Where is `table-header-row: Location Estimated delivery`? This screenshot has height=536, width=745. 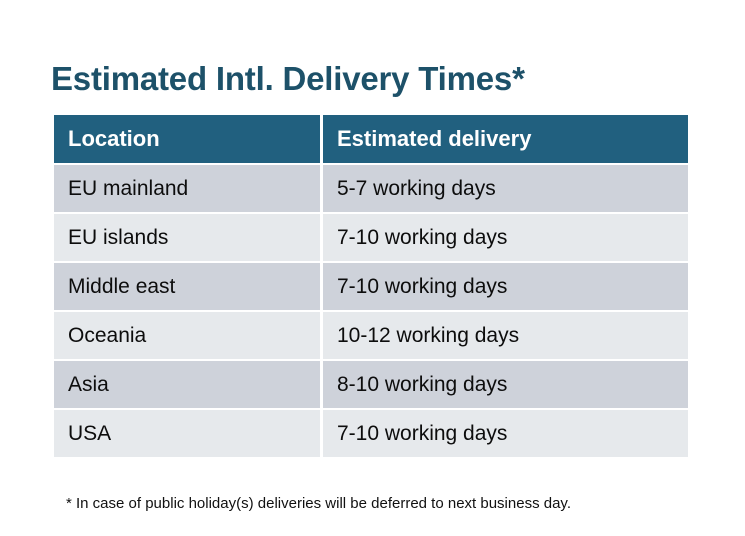 table-header-row: Location Estimated delivery is located at coordinates (371, 139).